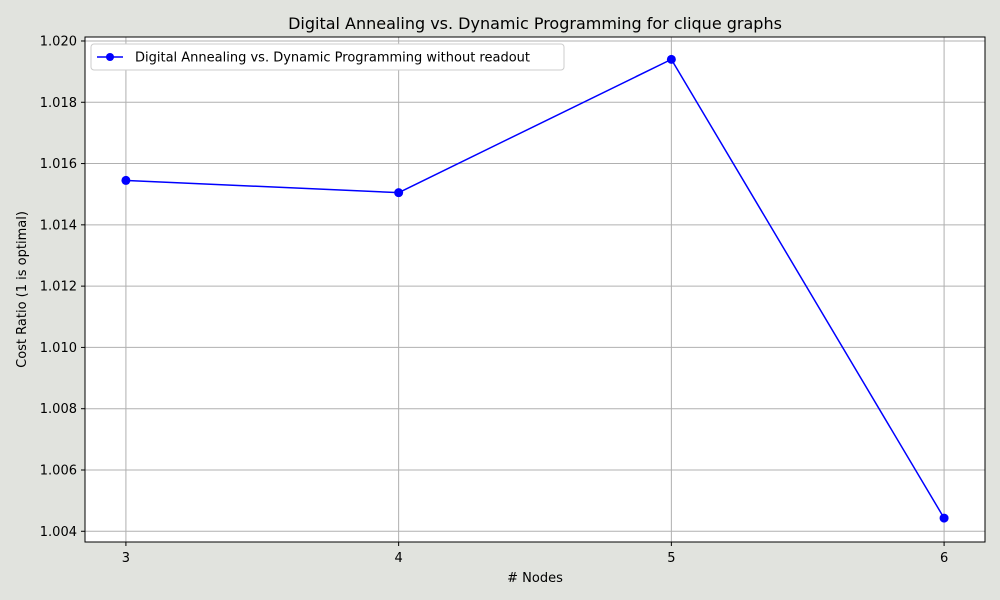 Image resolution: width=1000 pixels, height=600 pixels. What do you see at coordinates (22, 289) in the screenshot?
I see `y-axis-label: Cost Ratio (1 is optimal)` at bounding box center [22, 289].